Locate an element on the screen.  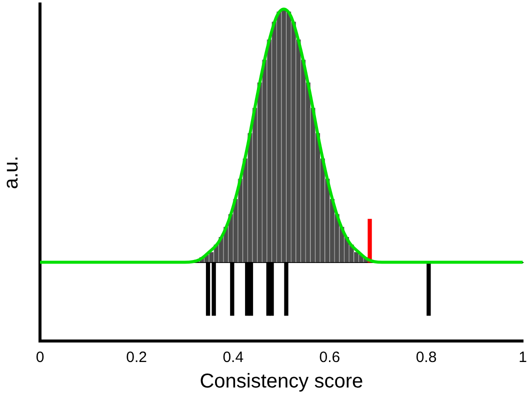
x-tick-label: 0.4 is located at coordinates (233, 357).